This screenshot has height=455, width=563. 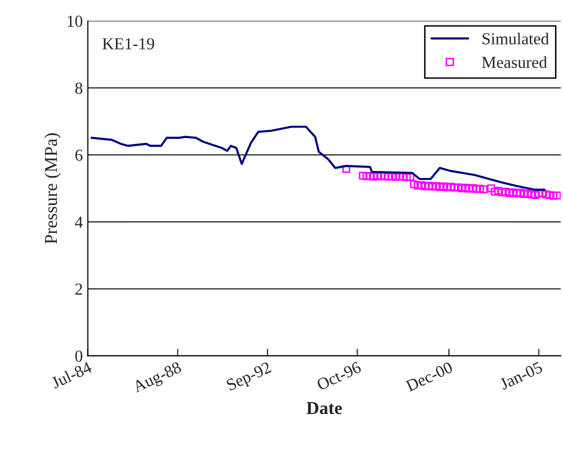 What do you see at coordinates (250, 378) in the screenshot?
I see `x-tick-label: Sep-92` at bounding box center [250, 378].